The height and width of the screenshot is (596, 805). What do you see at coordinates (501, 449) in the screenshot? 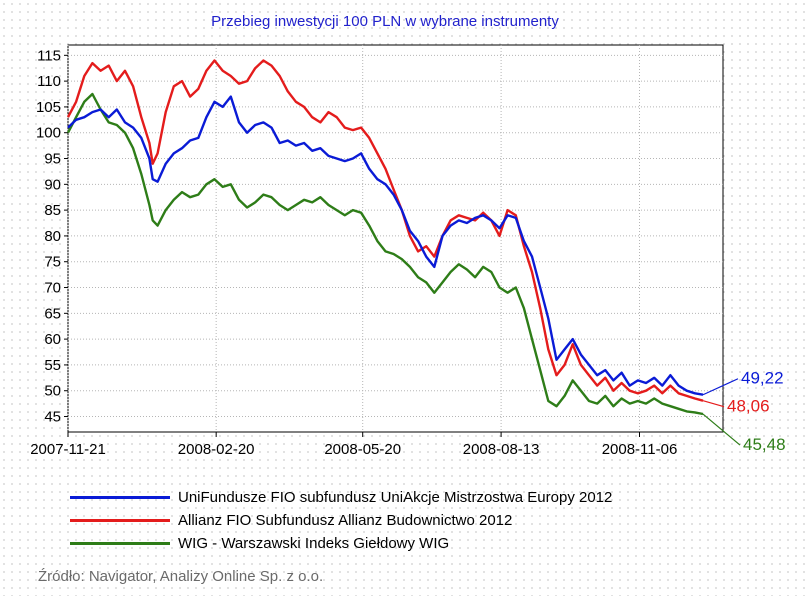
I see `x-tick-label: 2008-08-13` at bounding box center [501, 449].